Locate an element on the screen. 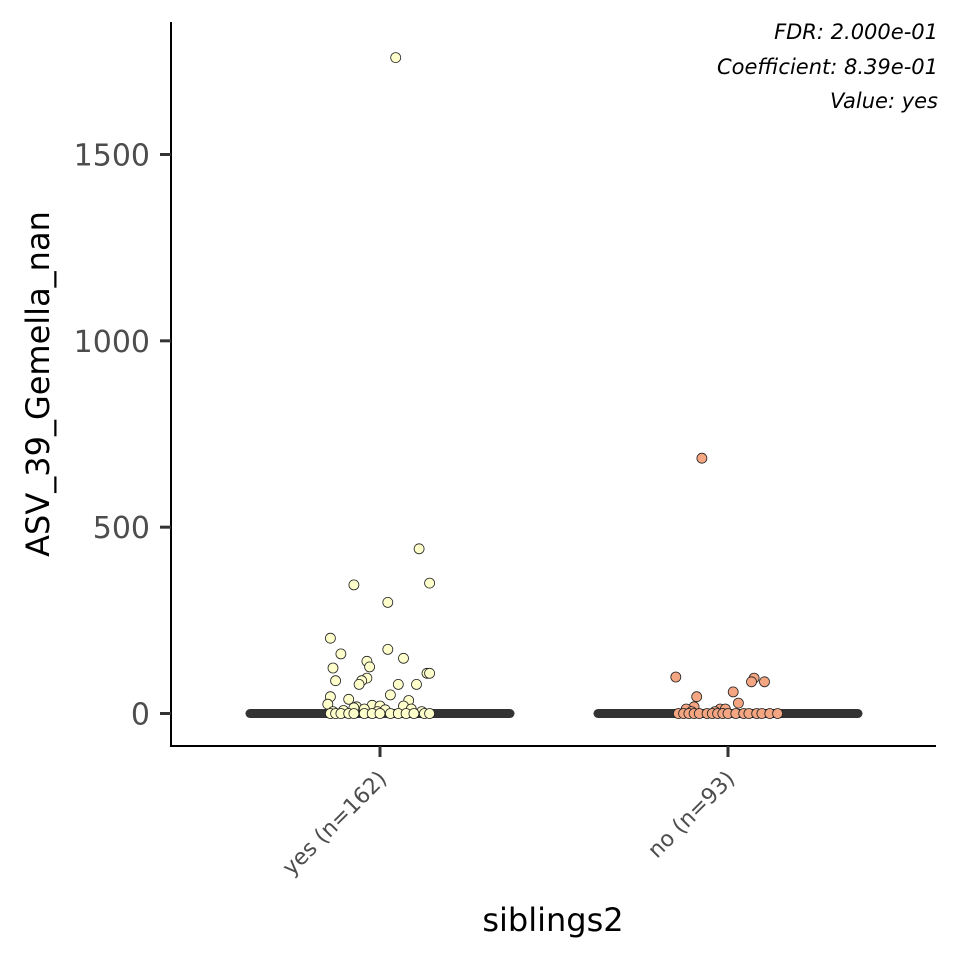 The height and width of the screenshot is (960, 960). y-tick-label: 0 is located at coordinates (140, 715).